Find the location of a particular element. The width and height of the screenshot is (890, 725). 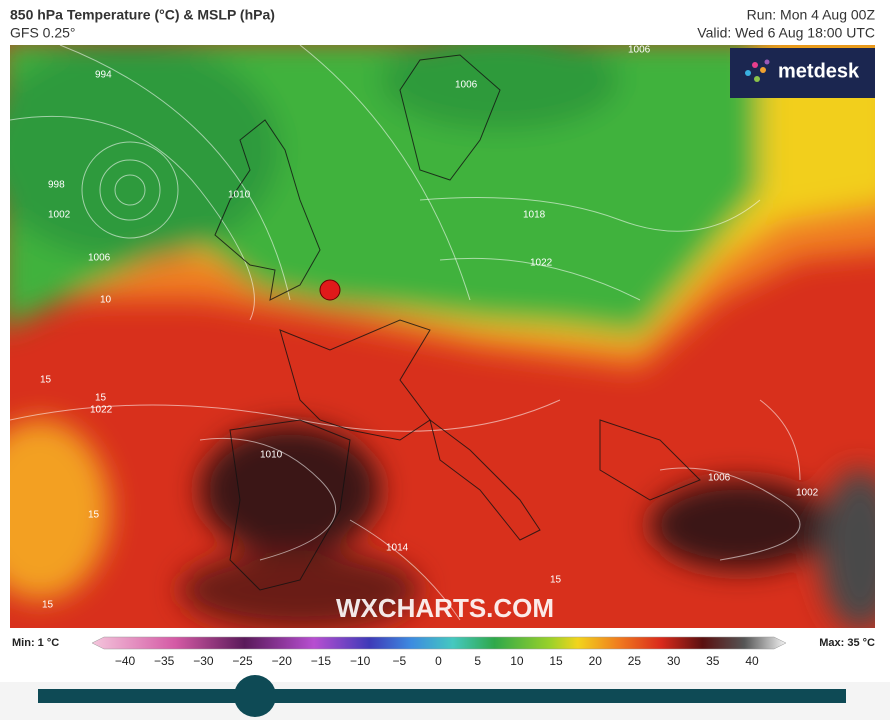

location-marker is located at coordinates (330, 290).